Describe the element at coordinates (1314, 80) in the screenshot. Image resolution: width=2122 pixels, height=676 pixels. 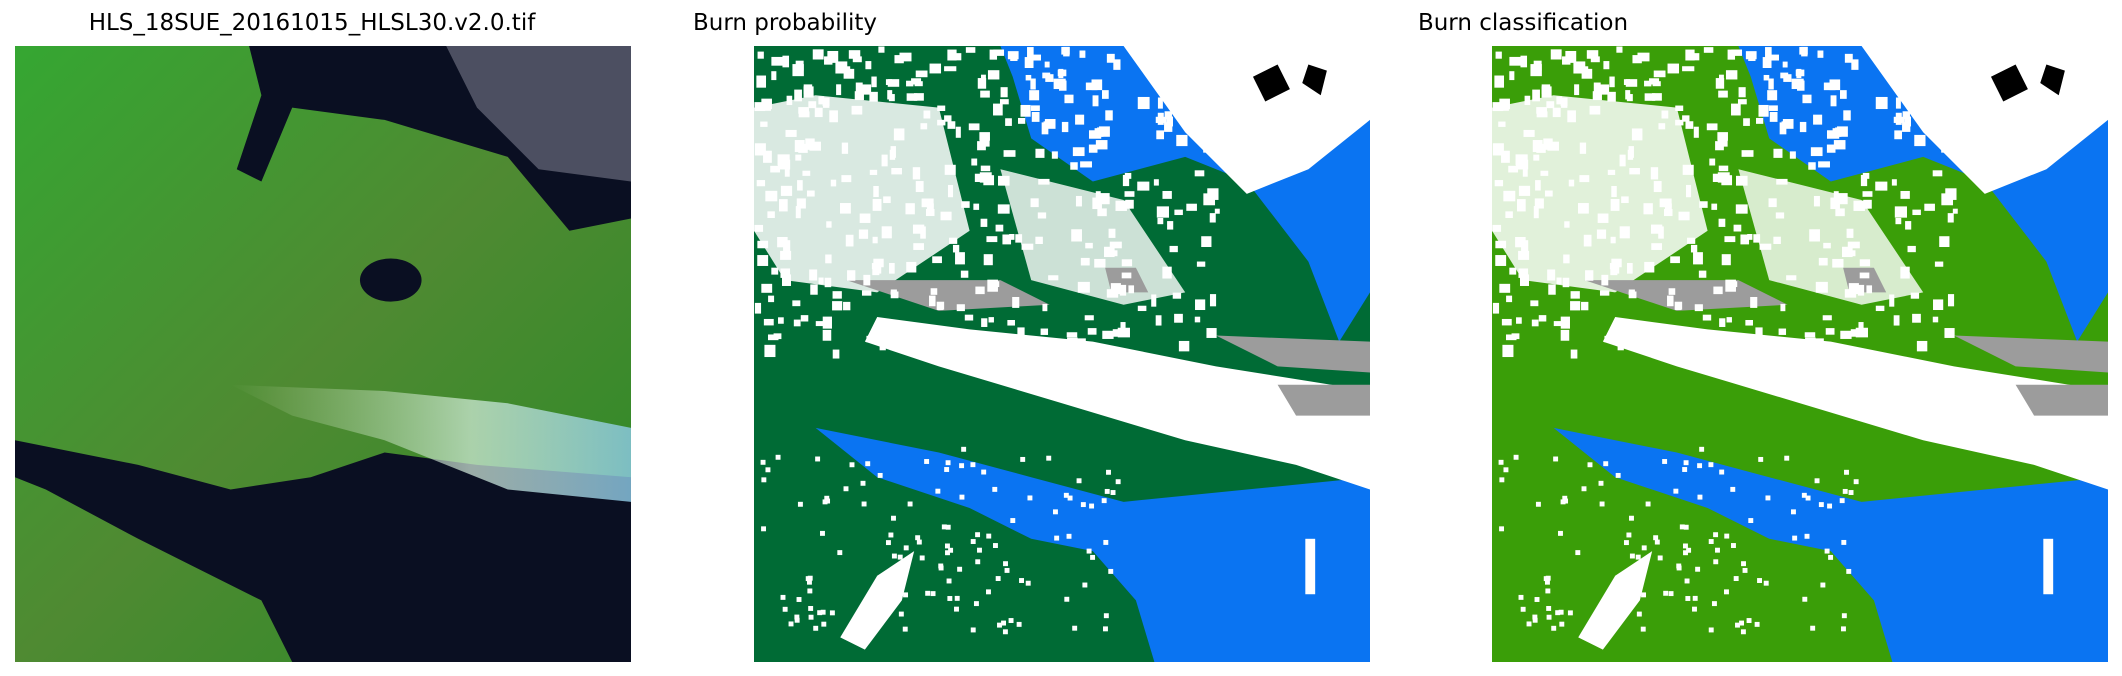
I see `nodata-area` at that location.